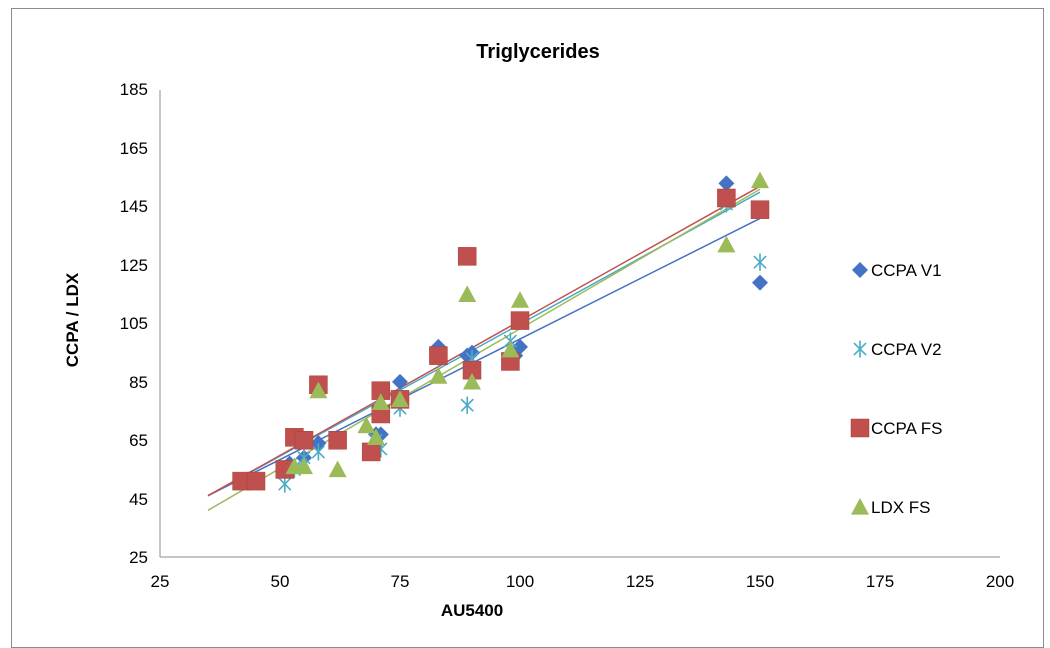 The height and width of the screenshot is (648, 1050). I want to click on y-tick-label: 185, so click(134, 89).